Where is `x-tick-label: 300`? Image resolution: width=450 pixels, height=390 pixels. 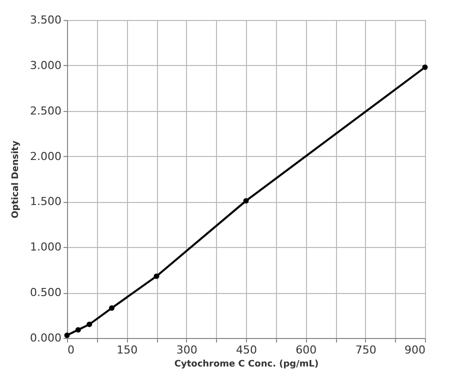
x-tick-label: 300 is located at coordinates (187, 350).